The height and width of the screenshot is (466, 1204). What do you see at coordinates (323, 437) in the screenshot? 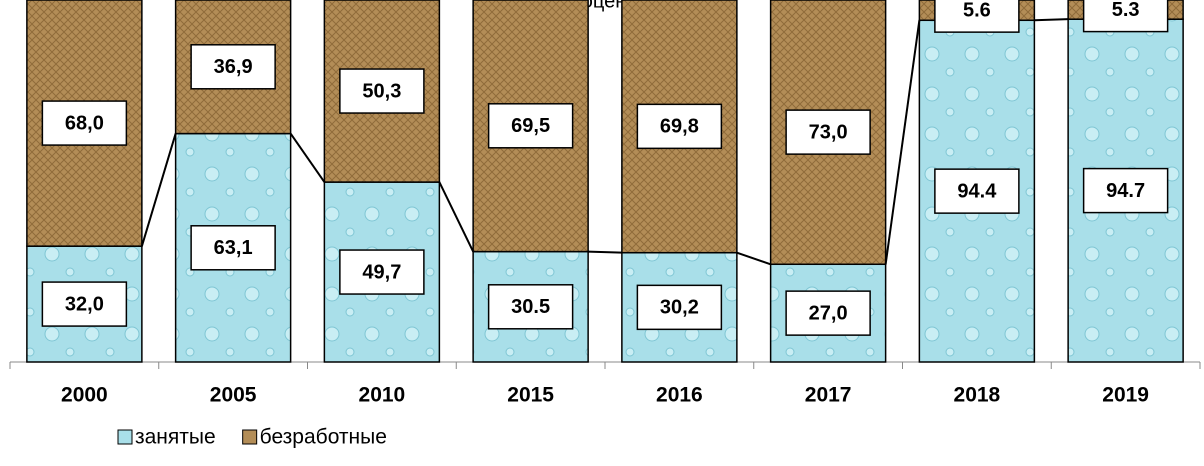
I see `legend-label: безработные` at bounding box center [323, 437].